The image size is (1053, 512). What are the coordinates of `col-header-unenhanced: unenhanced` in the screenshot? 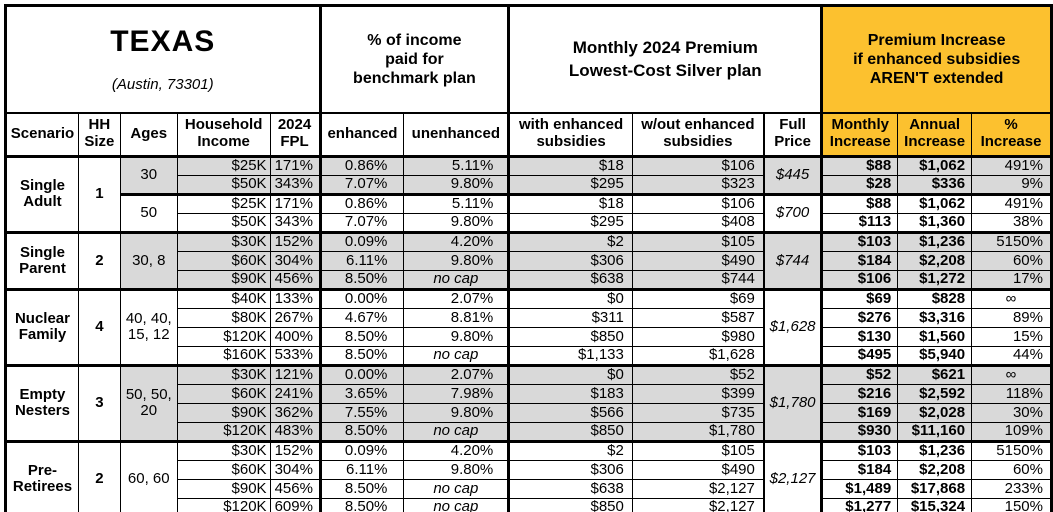 It's located at (456, 135).